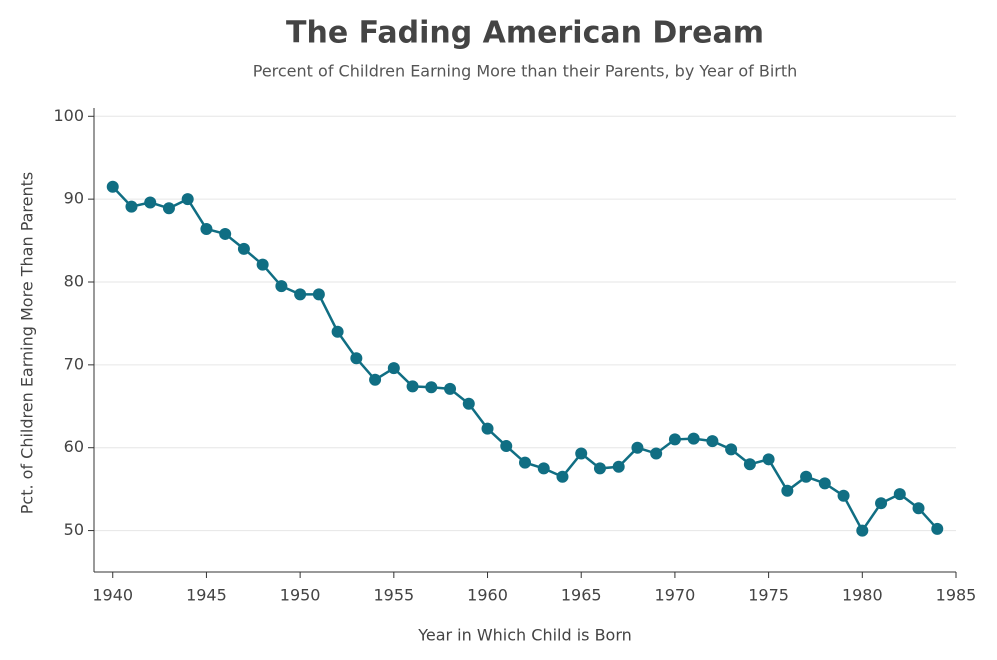 The height and width of the screenshot is (660, 997). I want to click on y-tick-label: 70, so click(74, 363).